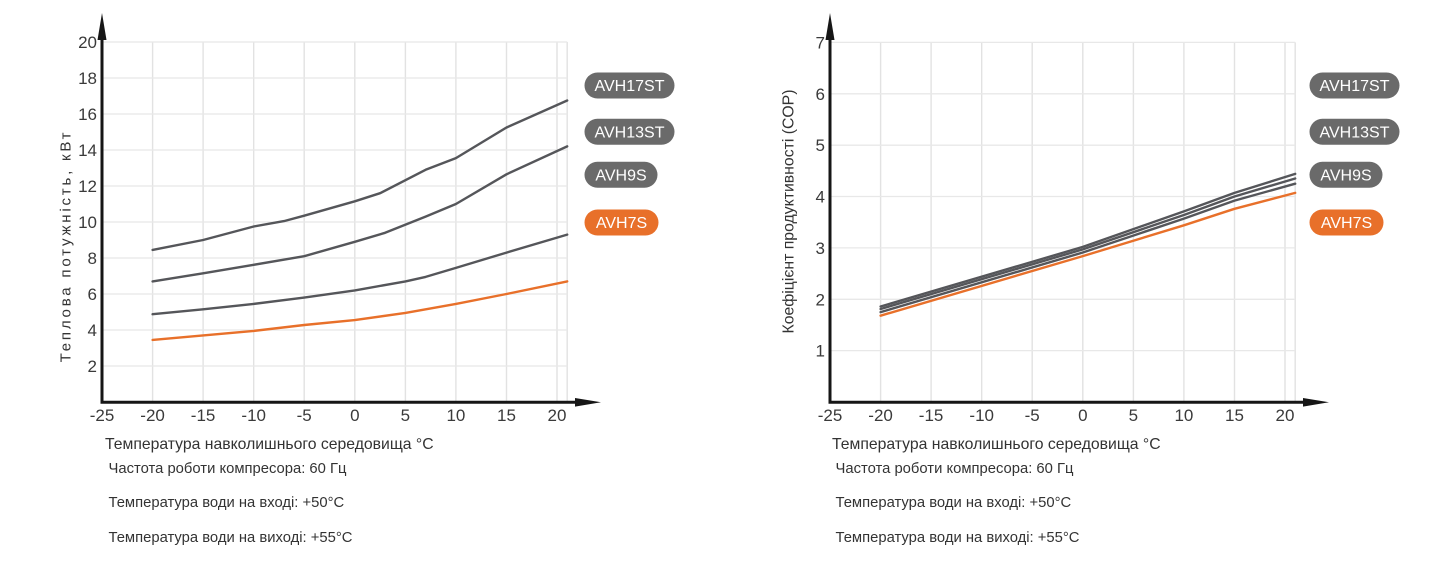 This screenshot has width=1440, height=572. What do you see at coordinates (820, 351) in the screenshot?
I see `svg-text: 1` at bounding box center [820, 351].